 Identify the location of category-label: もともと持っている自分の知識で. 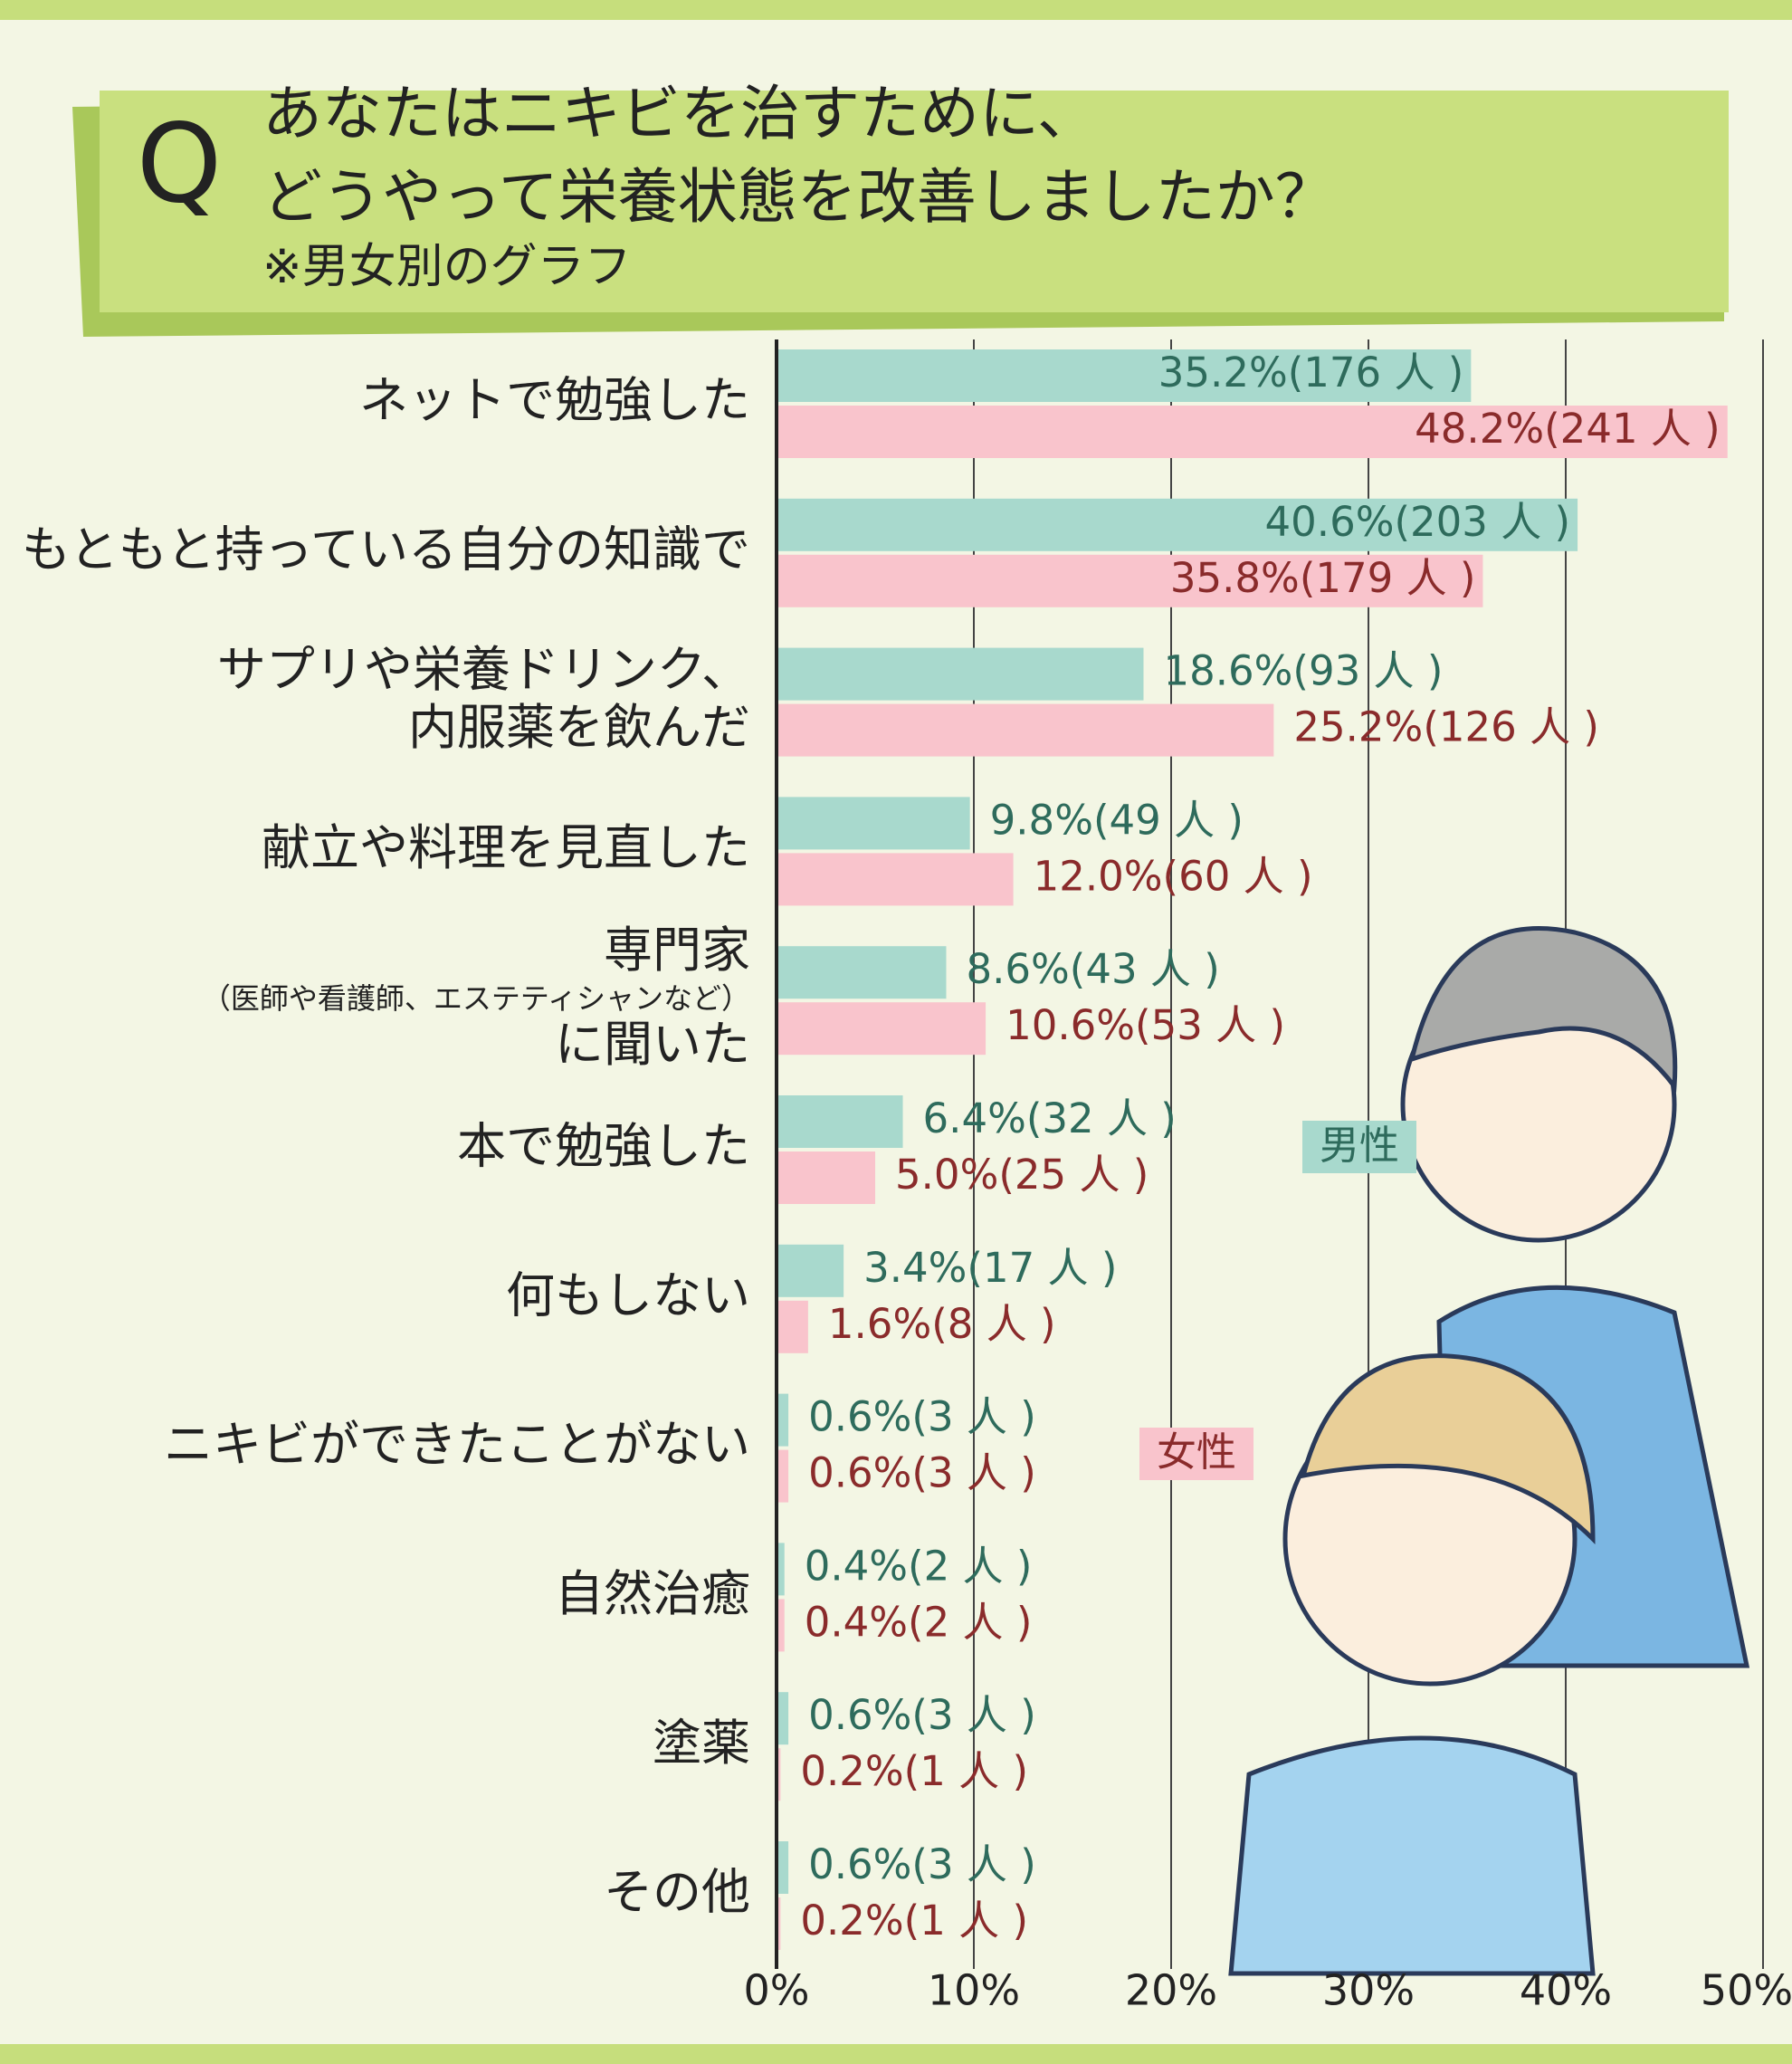
(386, 549).